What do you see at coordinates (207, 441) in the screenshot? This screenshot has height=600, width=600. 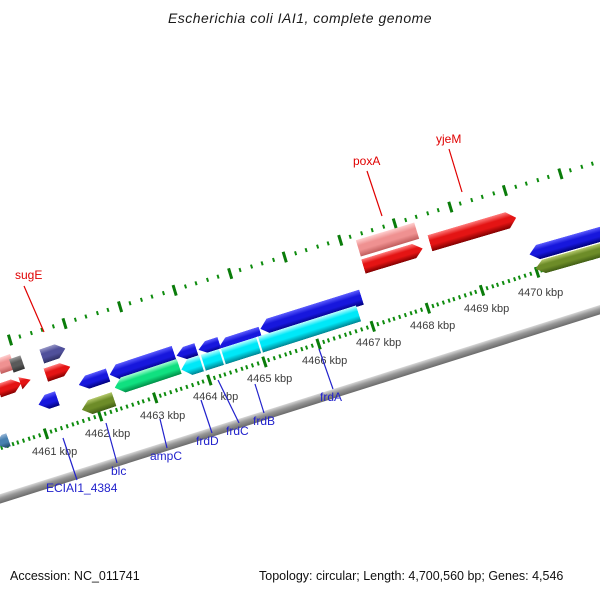 I see `gene-label-frdD: frdD` at bounding box center [207, 441].